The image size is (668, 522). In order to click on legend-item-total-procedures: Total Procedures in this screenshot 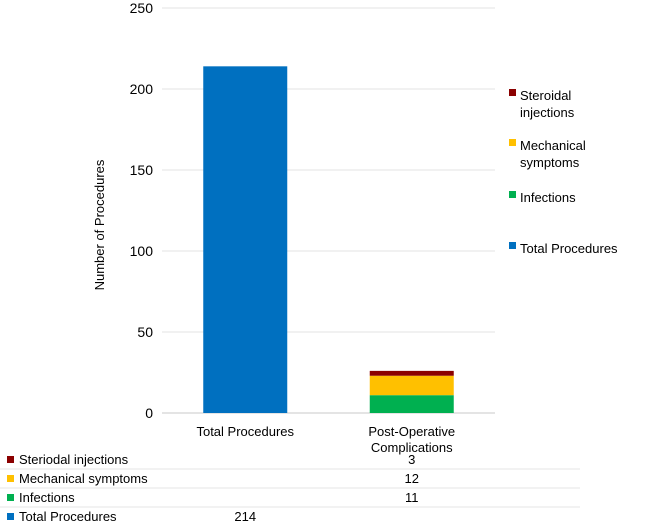, I will do `click(563, 248)`.